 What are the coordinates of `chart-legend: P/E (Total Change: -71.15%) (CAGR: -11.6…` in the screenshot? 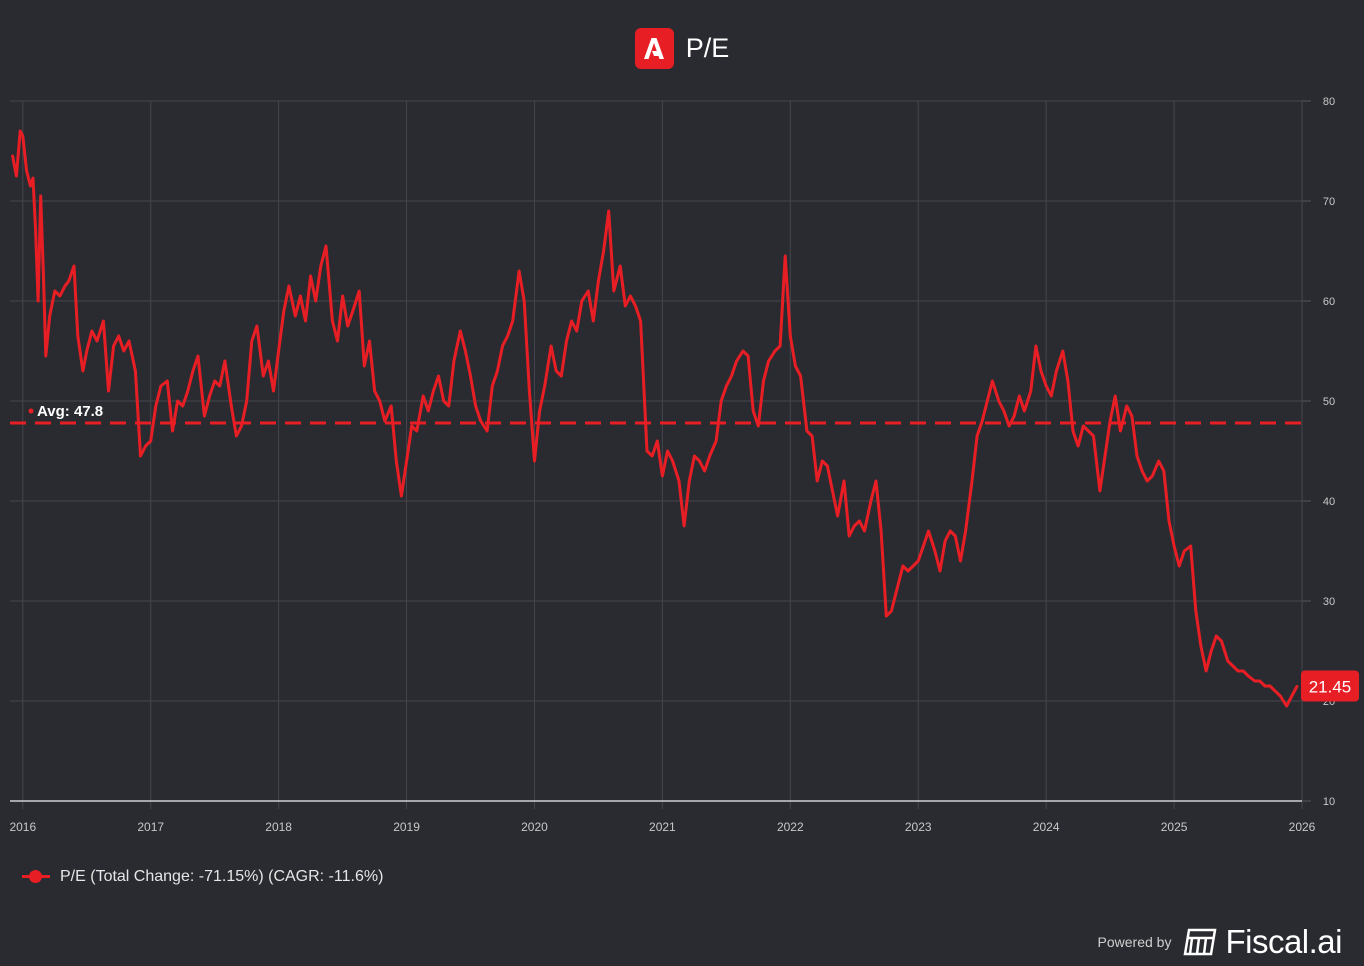 It's located at (202, 877).